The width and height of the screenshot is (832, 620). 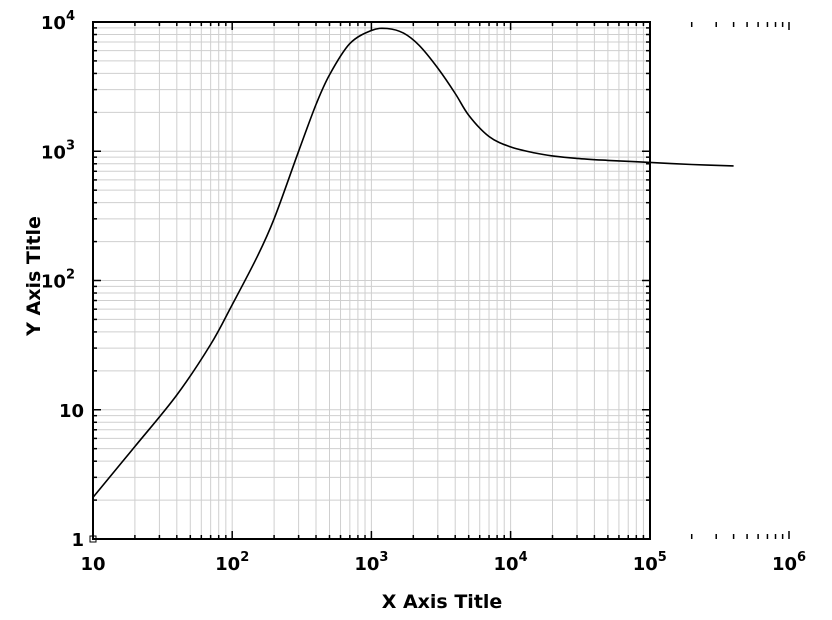 What do you see at coordinates (650, 562) in the screenshot?
I see `x-tick-label: 10⁵` at bounding box center [650, 562].